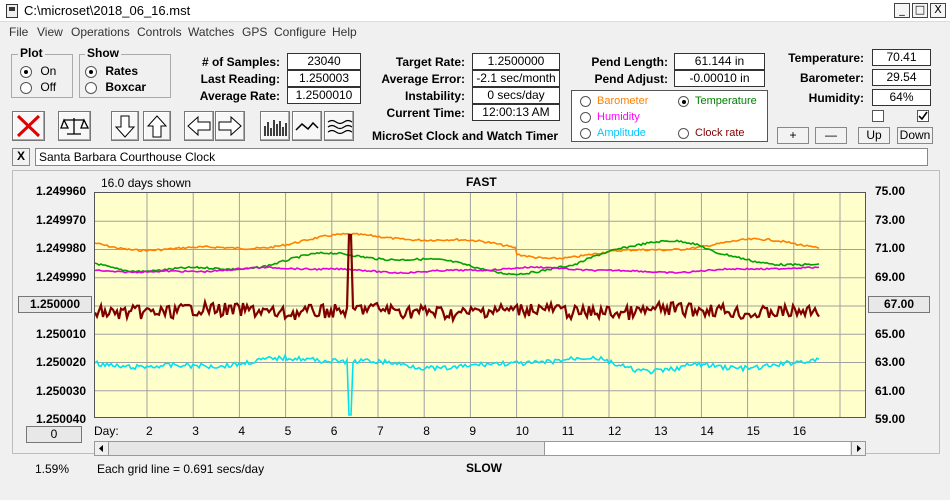 The height and width of the screenshot is (500, 950). I want to click on menu-file: File, so click(19, 32).